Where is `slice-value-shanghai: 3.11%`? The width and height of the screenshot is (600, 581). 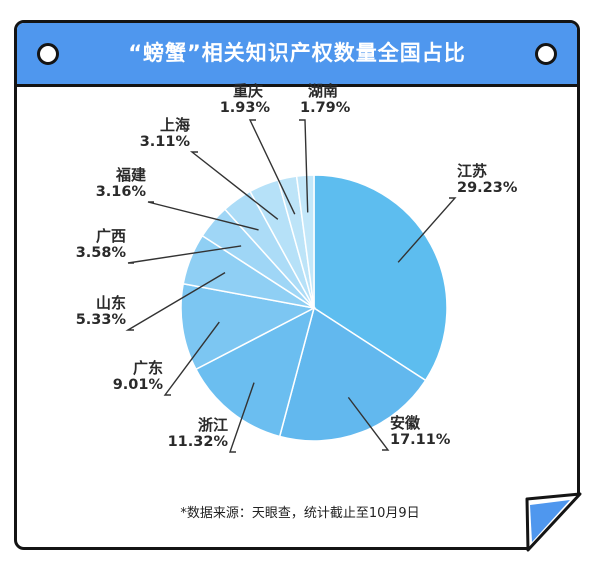 slice-value-shanghai: 3.11% is located at coordinates (164, 142).